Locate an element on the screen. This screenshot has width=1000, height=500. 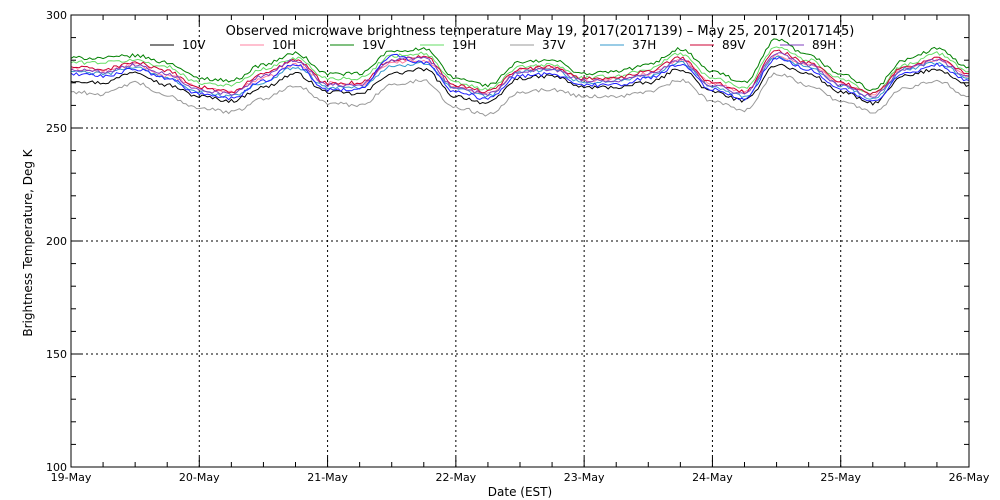
series-line-89h is located at coordinates (520, 75).